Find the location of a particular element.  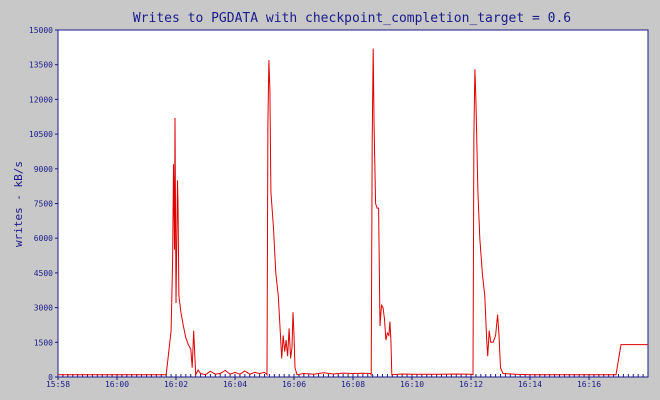

y-tick-label: 15000 is located at coordinates (41, 30).